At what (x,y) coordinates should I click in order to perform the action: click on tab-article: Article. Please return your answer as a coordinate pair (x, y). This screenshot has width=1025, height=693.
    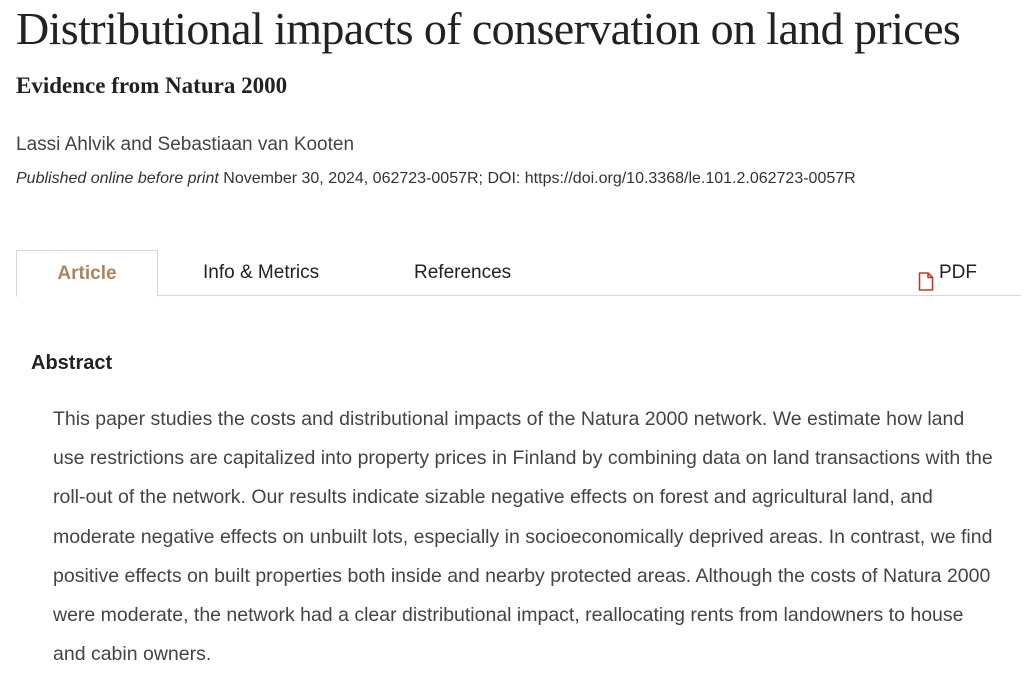
    Looking at the image, I should click on (87, 273).